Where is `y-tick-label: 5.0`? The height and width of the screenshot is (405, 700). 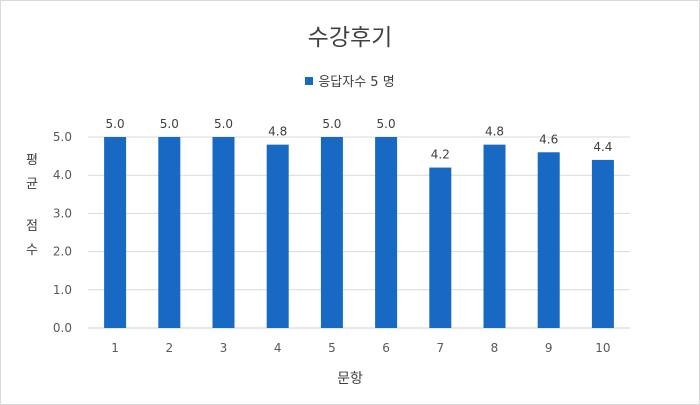 y-tick-label: 5.0 is located at coordinates (62, 137).